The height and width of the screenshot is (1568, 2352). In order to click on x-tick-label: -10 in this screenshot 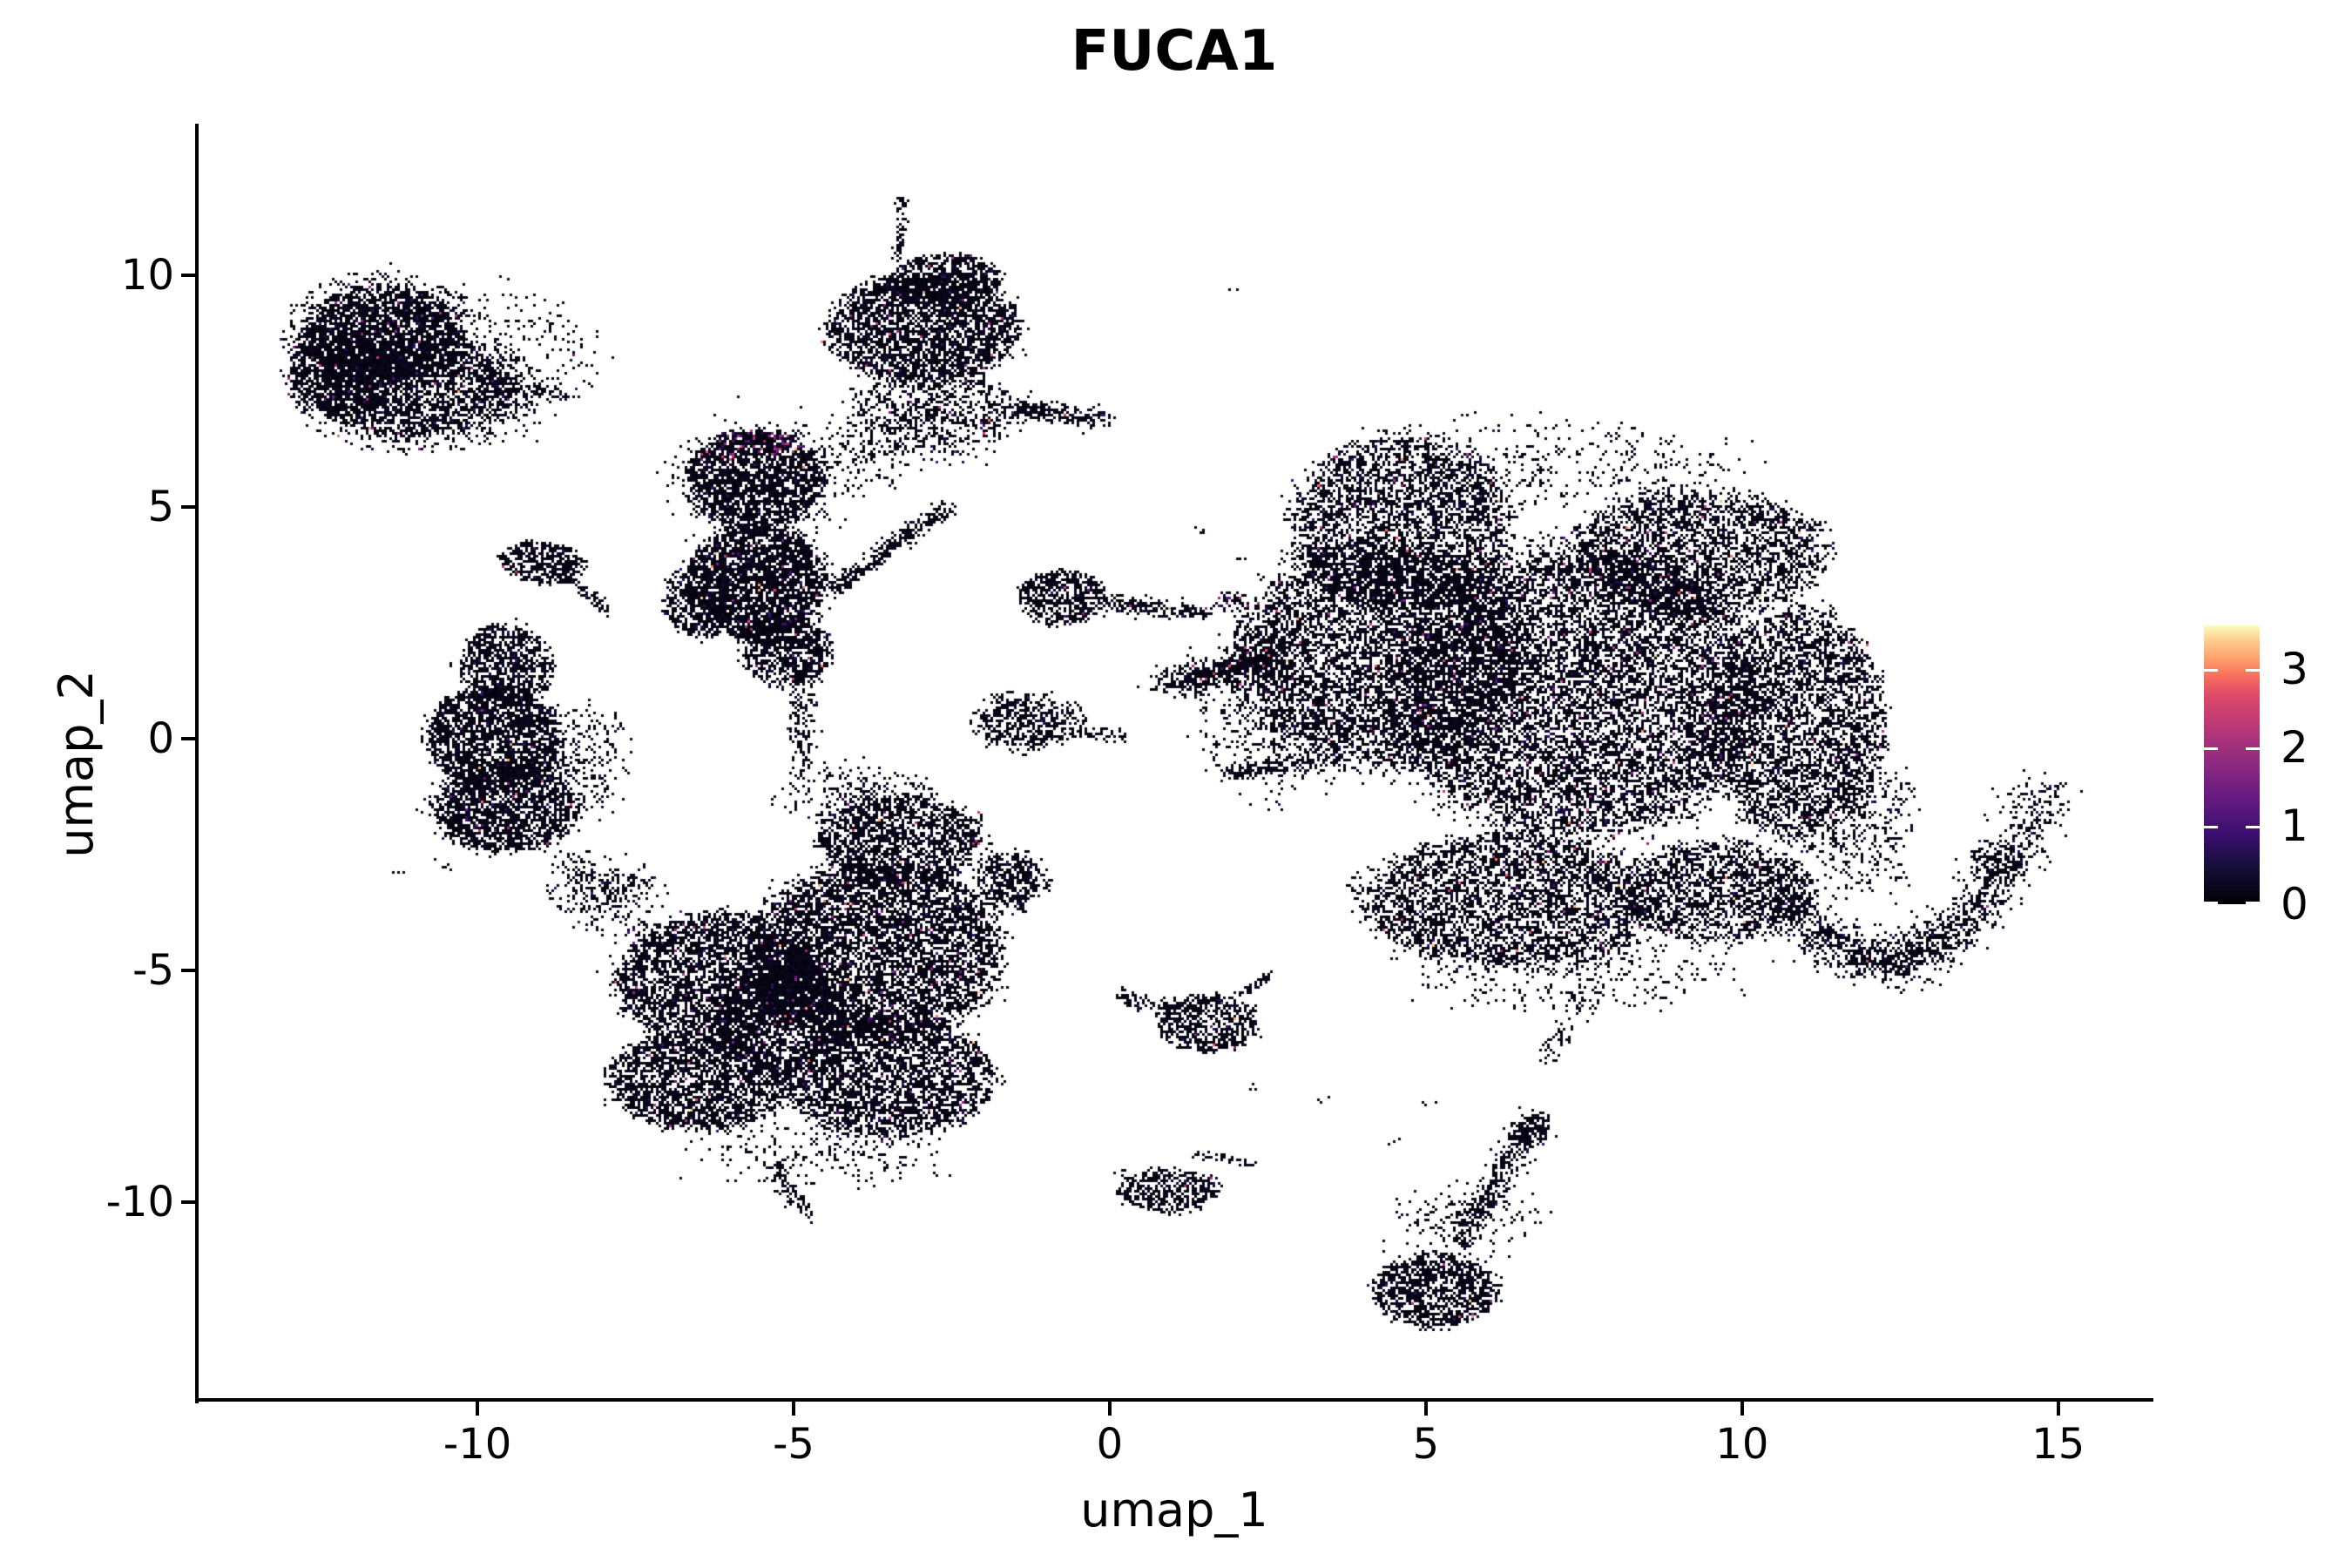, I will do `click(477, 1444)`.